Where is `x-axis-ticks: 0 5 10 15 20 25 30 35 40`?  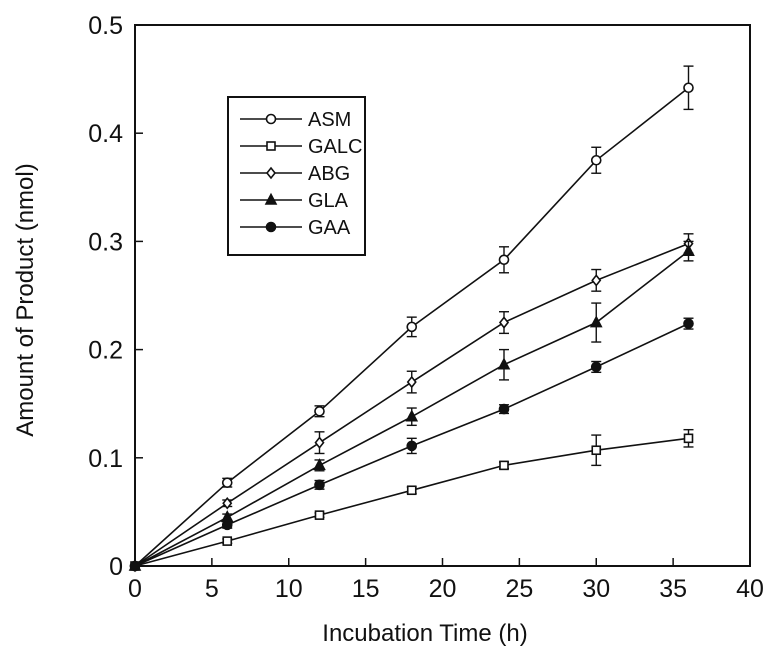
x-axis-ticks: 0 5 10 15 20 25 30 35 40 is located at coordinates (446, 580).